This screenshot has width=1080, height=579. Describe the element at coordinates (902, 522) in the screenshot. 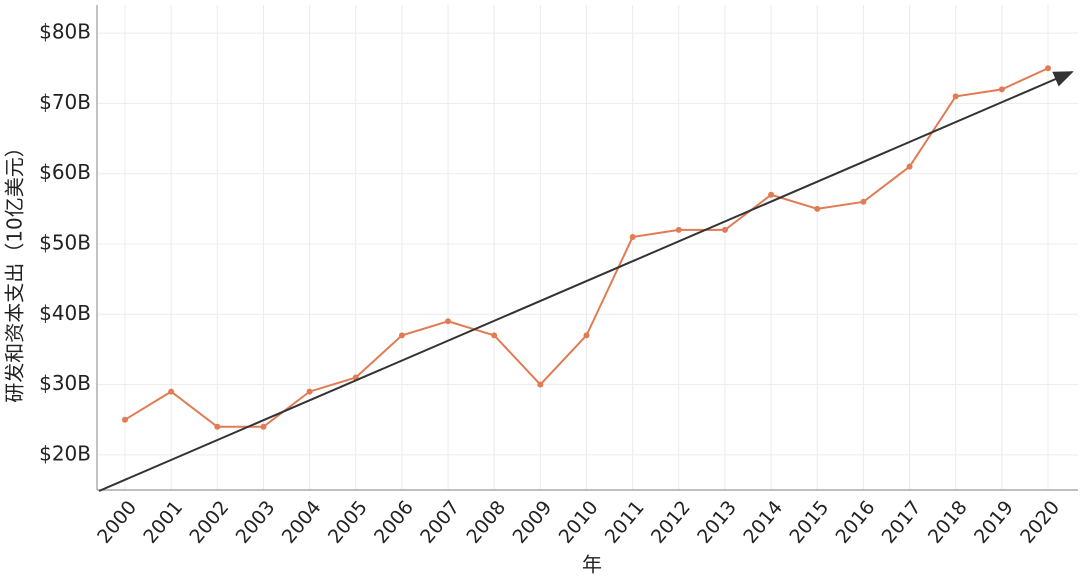

I see `x-tick-label: 2017` at that location.